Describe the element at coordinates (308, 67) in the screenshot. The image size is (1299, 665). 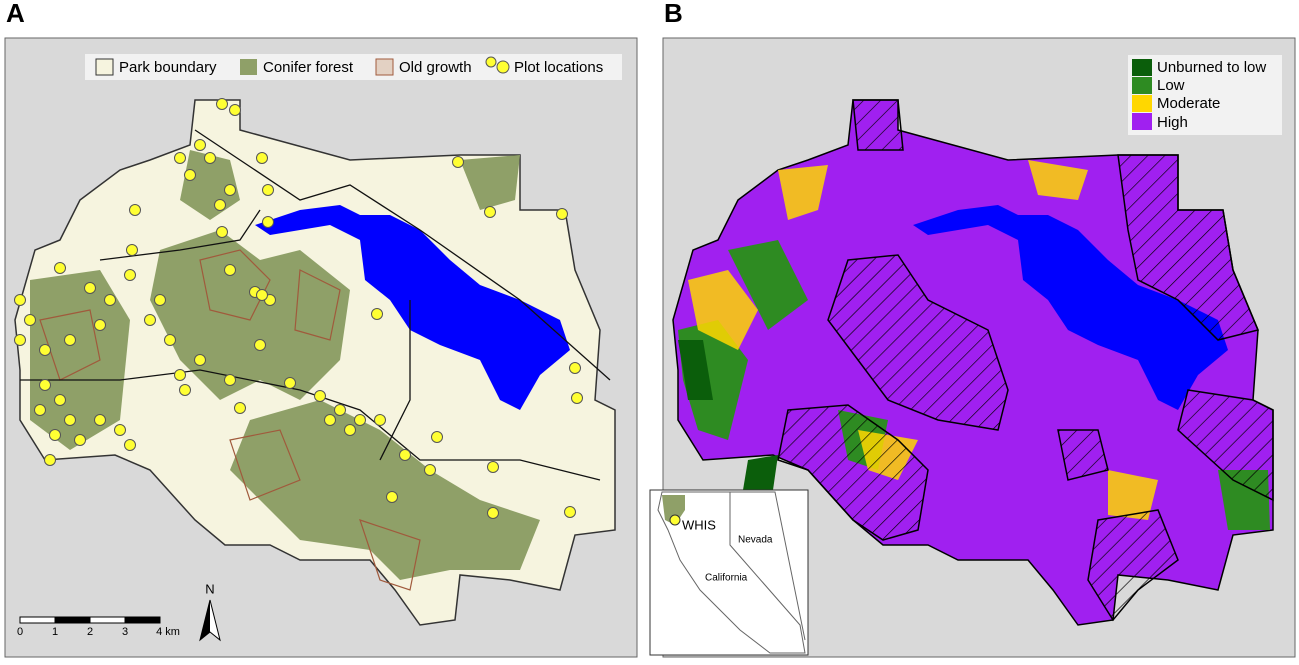
I see `legend-label: Conifer forest` at that location.